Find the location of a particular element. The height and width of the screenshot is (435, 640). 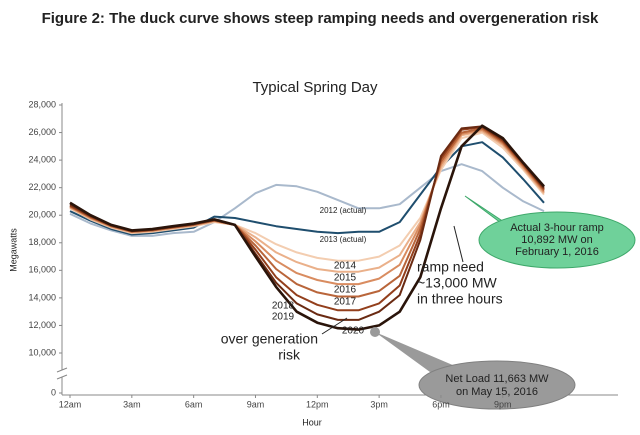

y-tick-label: 22,000 is located at coordinates (42, 187).